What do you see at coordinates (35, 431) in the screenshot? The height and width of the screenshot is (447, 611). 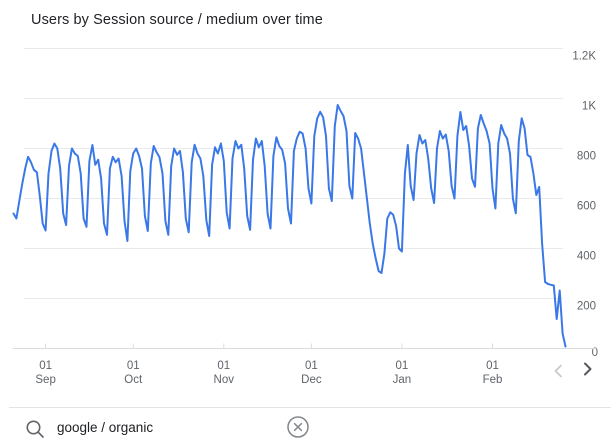 I see `search-icon` at bounding box center [35, 431].